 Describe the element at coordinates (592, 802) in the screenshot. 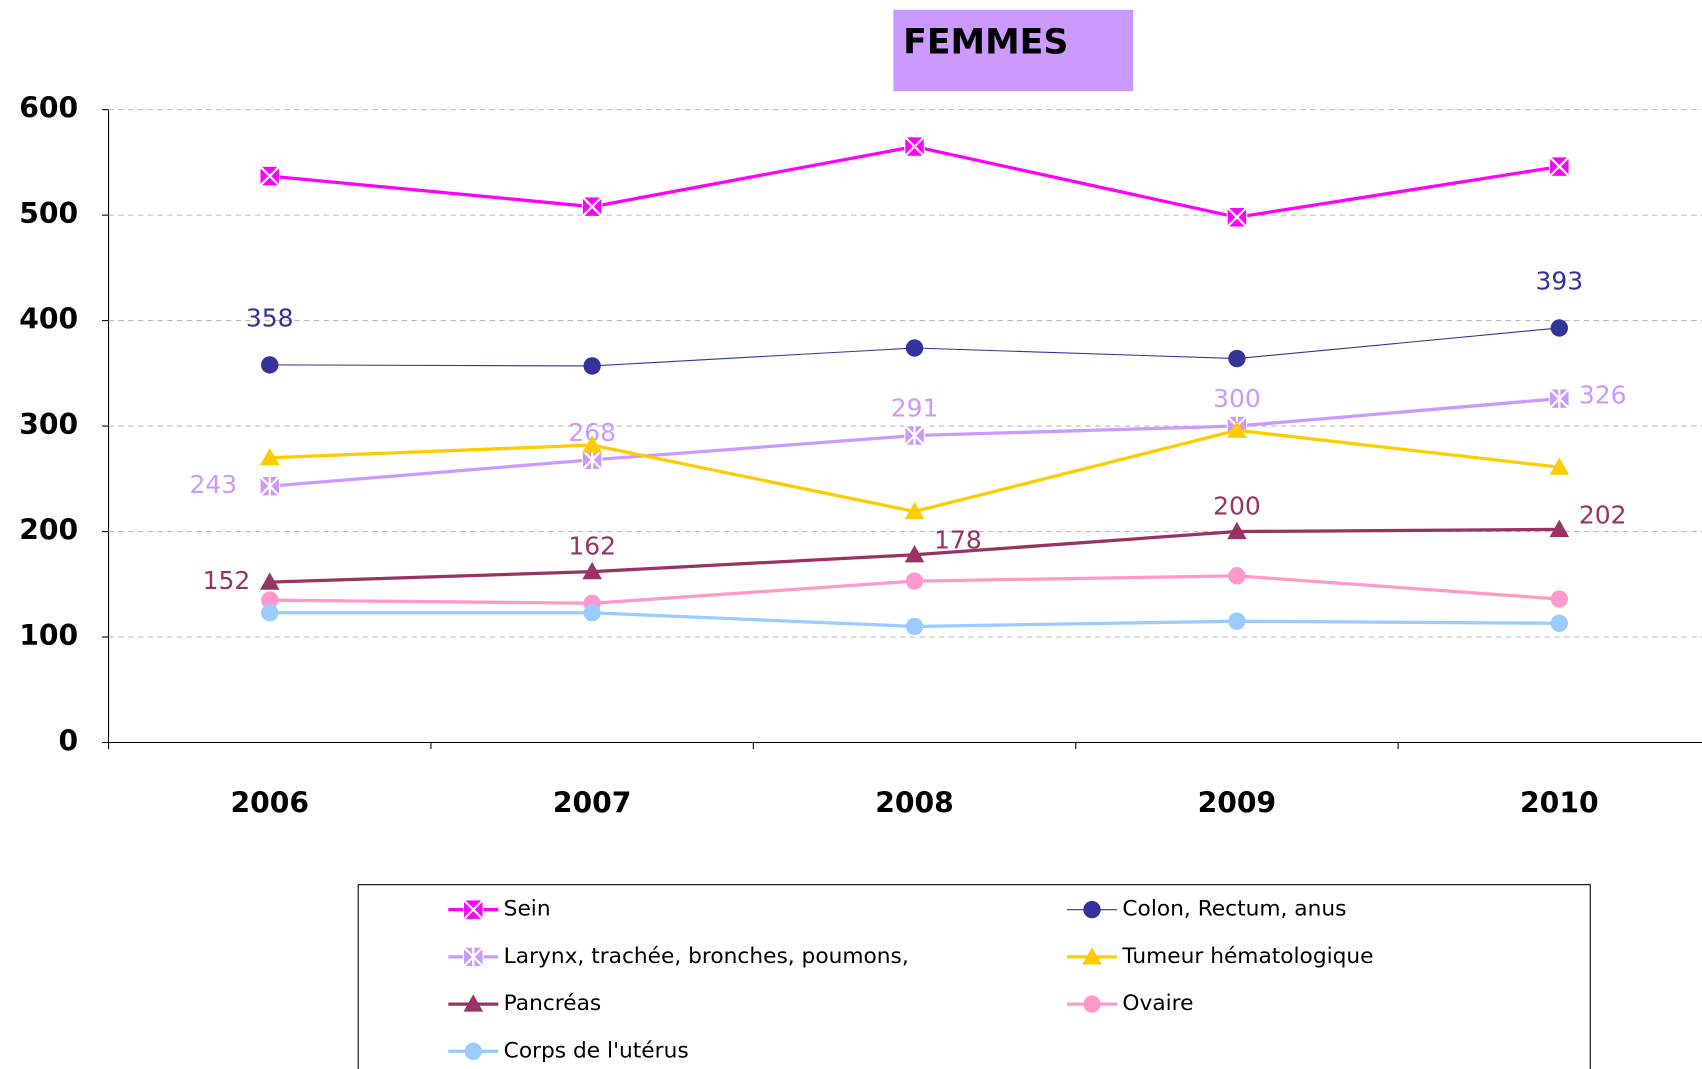

I see `x-tick-label: 2007` at that location.